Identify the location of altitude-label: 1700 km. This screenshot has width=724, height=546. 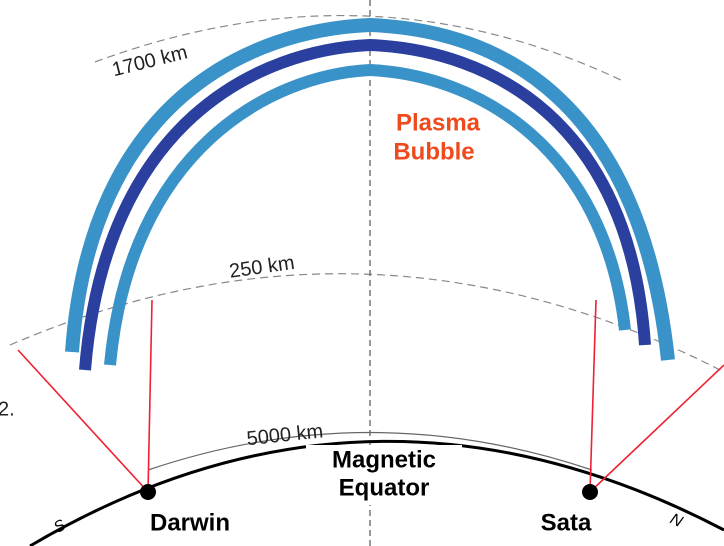
(150, 61).